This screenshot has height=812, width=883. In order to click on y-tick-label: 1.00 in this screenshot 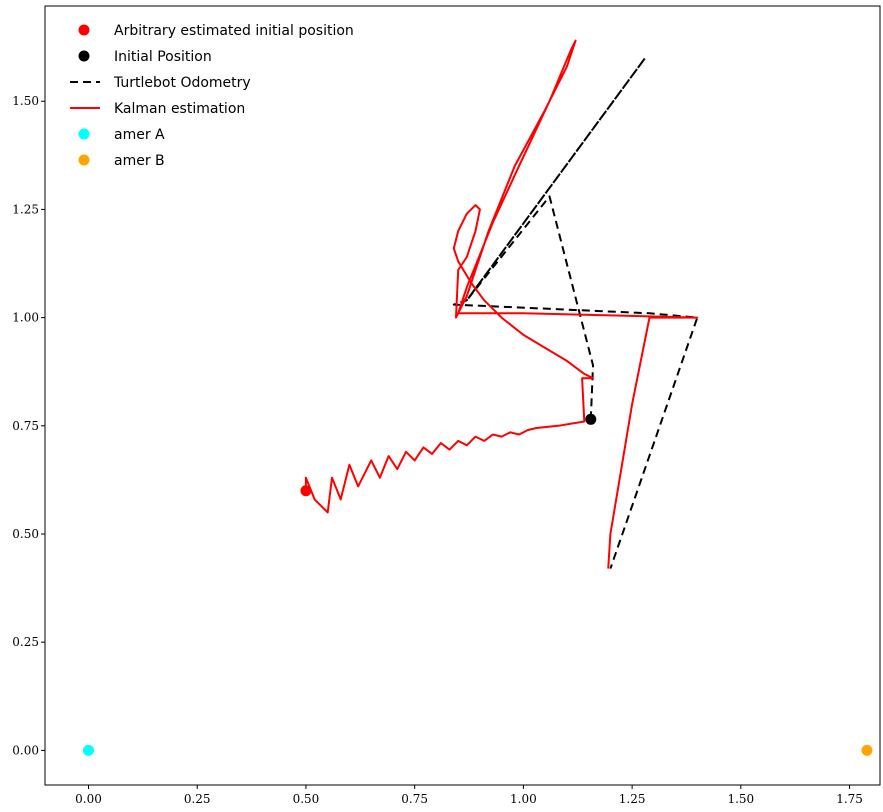, I will do `click(25, 318)`.